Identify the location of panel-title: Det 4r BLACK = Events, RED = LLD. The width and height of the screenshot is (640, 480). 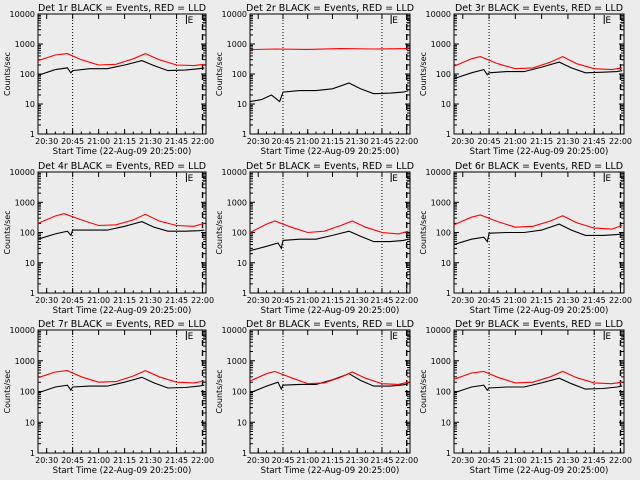
(122, 166).